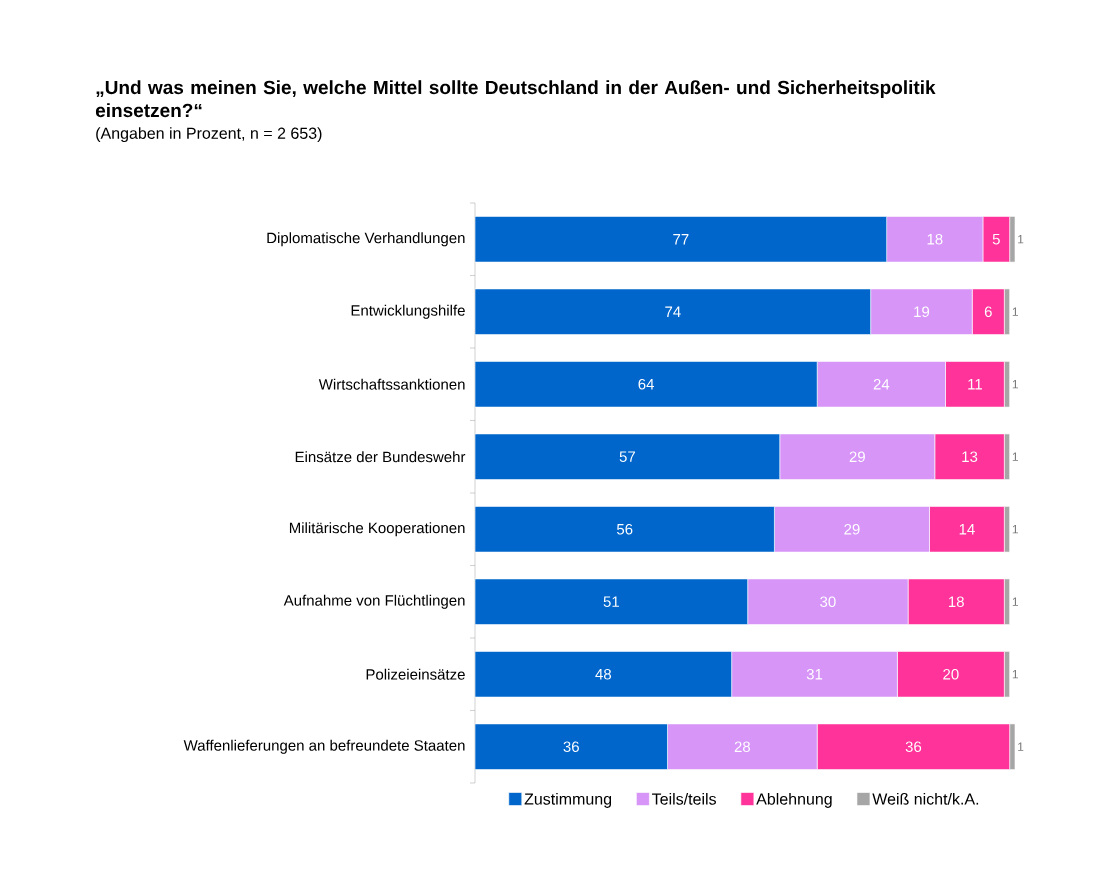 Image resolution: width=1118 pixels, height=877 pixels. I want to click on data-label: 57, so click(627, 456).